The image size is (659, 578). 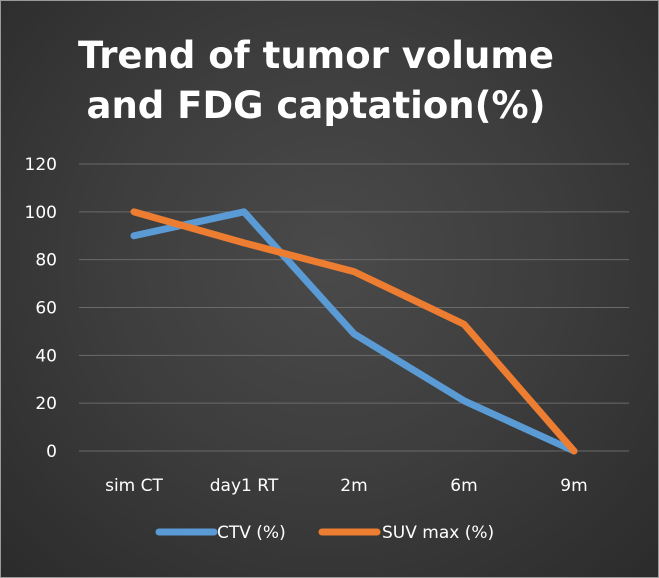 What do you see at coordinates (51, 452) in the screenshot?
I see `y-tick-label: 0` at bounding box center [51, 452].